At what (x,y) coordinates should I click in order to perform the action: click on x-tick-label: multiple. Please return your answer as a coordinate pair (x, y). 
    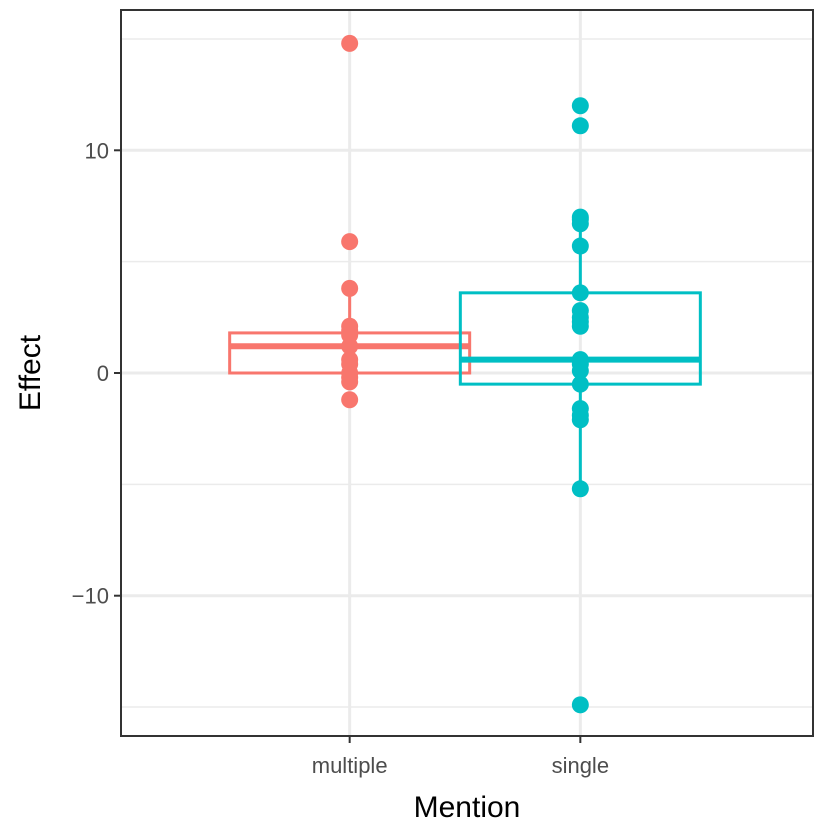
    Looking at the image, I should click on (350, 765).